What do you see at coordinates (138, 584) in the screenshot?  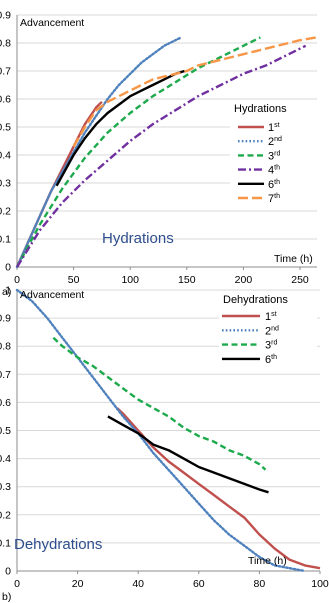 I see `x-tick-label: 40` at bounding box center [138, 584].